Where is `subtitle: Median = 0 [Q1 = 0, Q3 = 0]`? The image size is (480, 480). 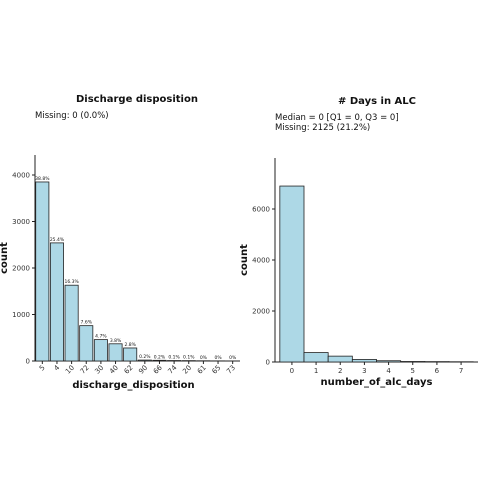 subtitle: Median = 0 [Q1 = 0, Q3 = 0] is located at coordinates (337, 118).